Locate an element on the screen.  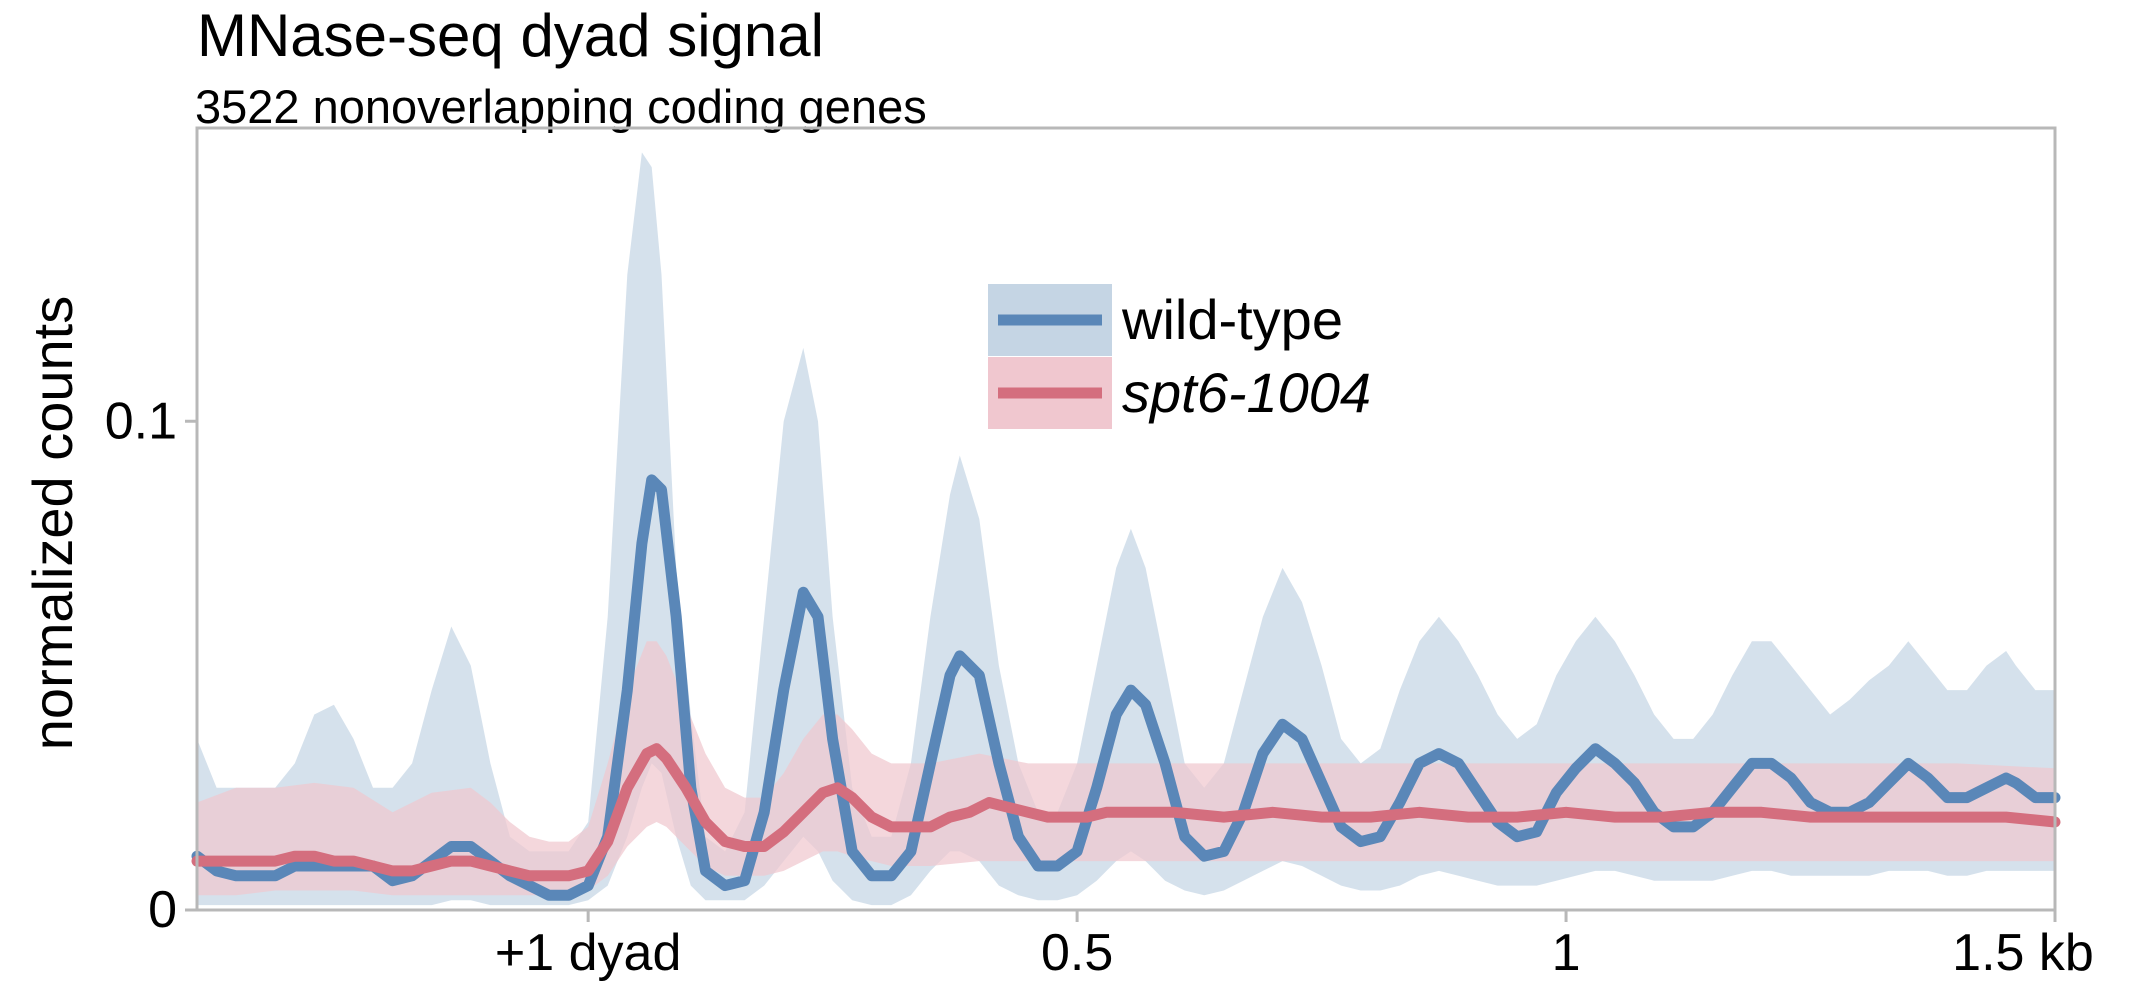
x-tick-label-2: 1 is located at coordinates (1566, 953).